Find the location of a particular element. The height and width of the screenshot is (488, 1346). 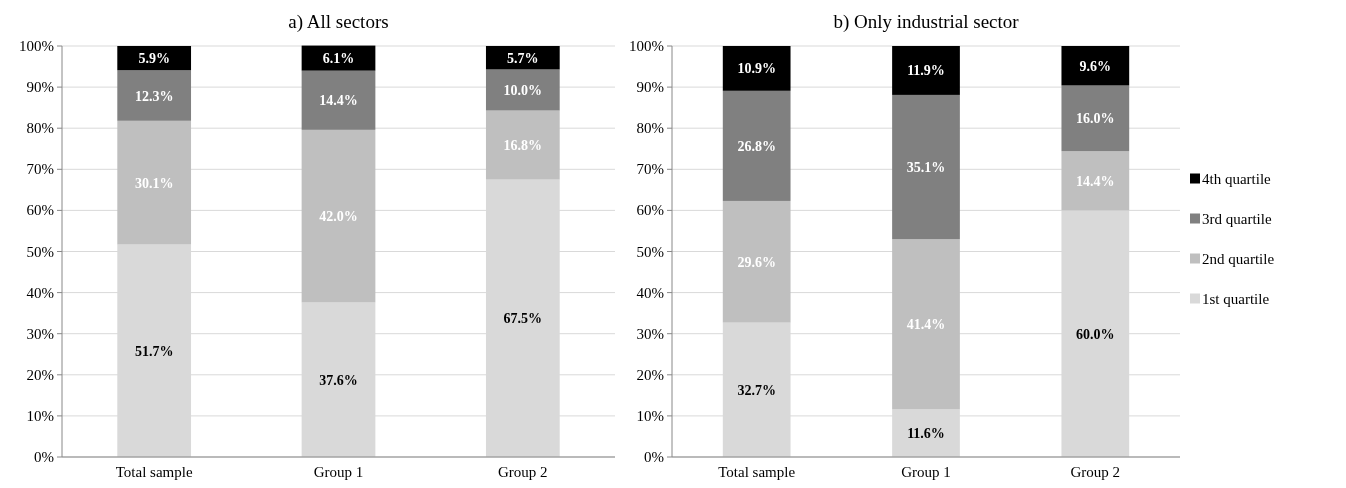

legend-label: 4th quartile is located at coordinates (1237, 178).